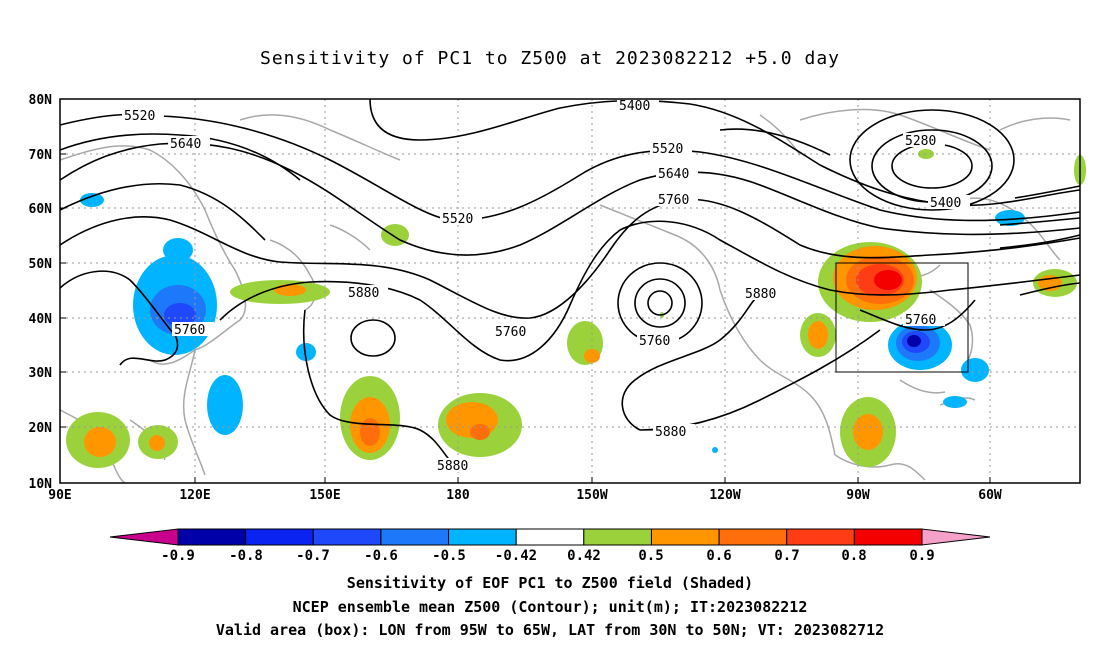 The image size is (1100, 650). I want to click on lat-label: 30N, so click(41, 373).